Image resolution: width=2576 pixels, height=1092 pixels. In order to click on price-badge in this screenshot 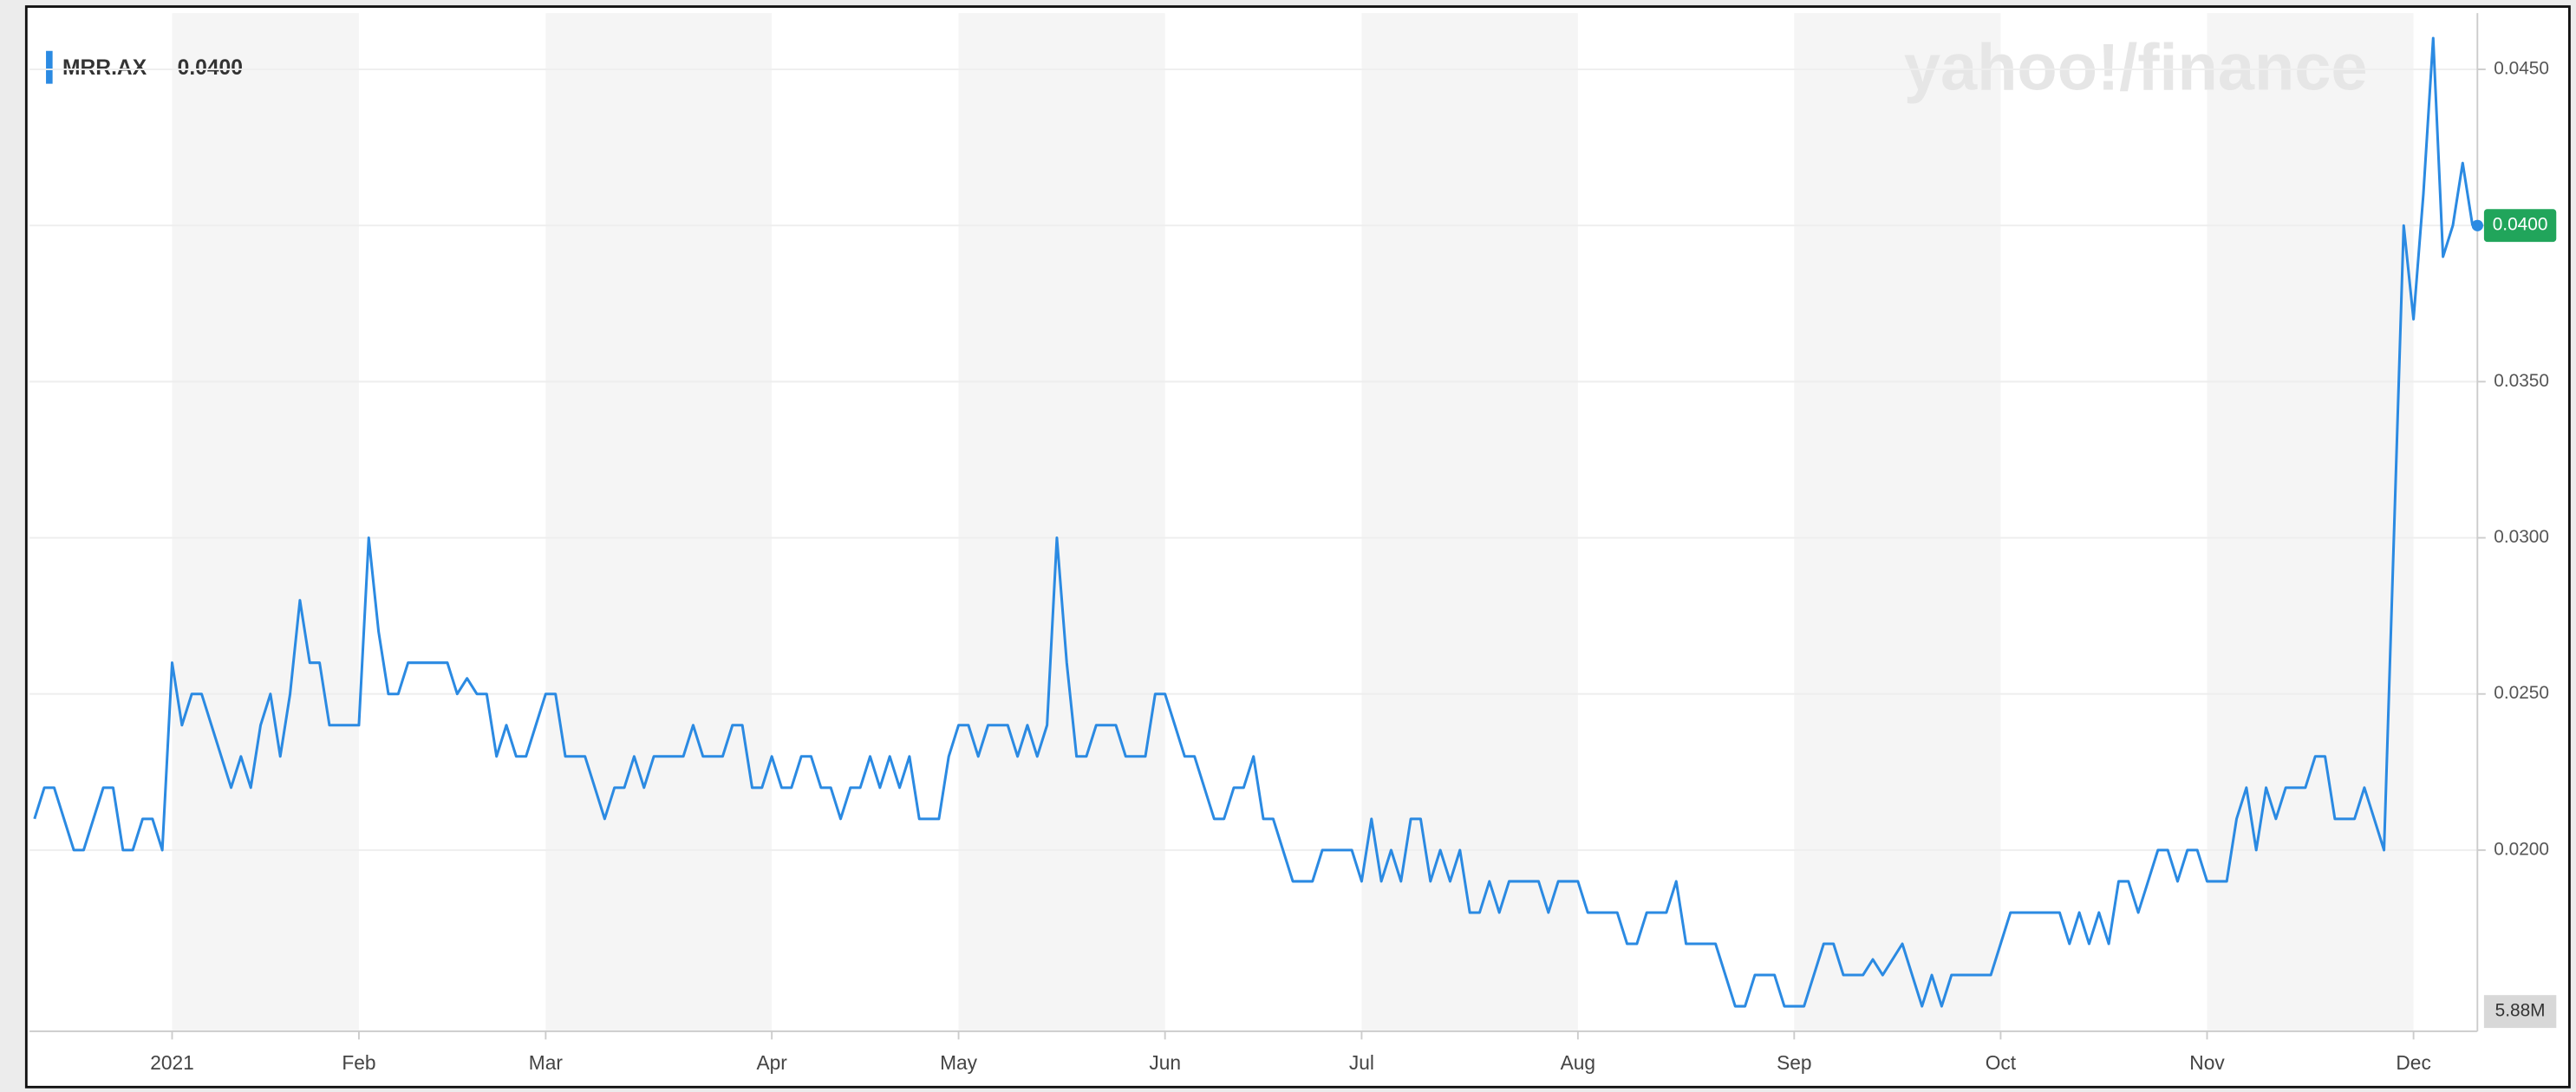, I will do `click(2520, 226)`.